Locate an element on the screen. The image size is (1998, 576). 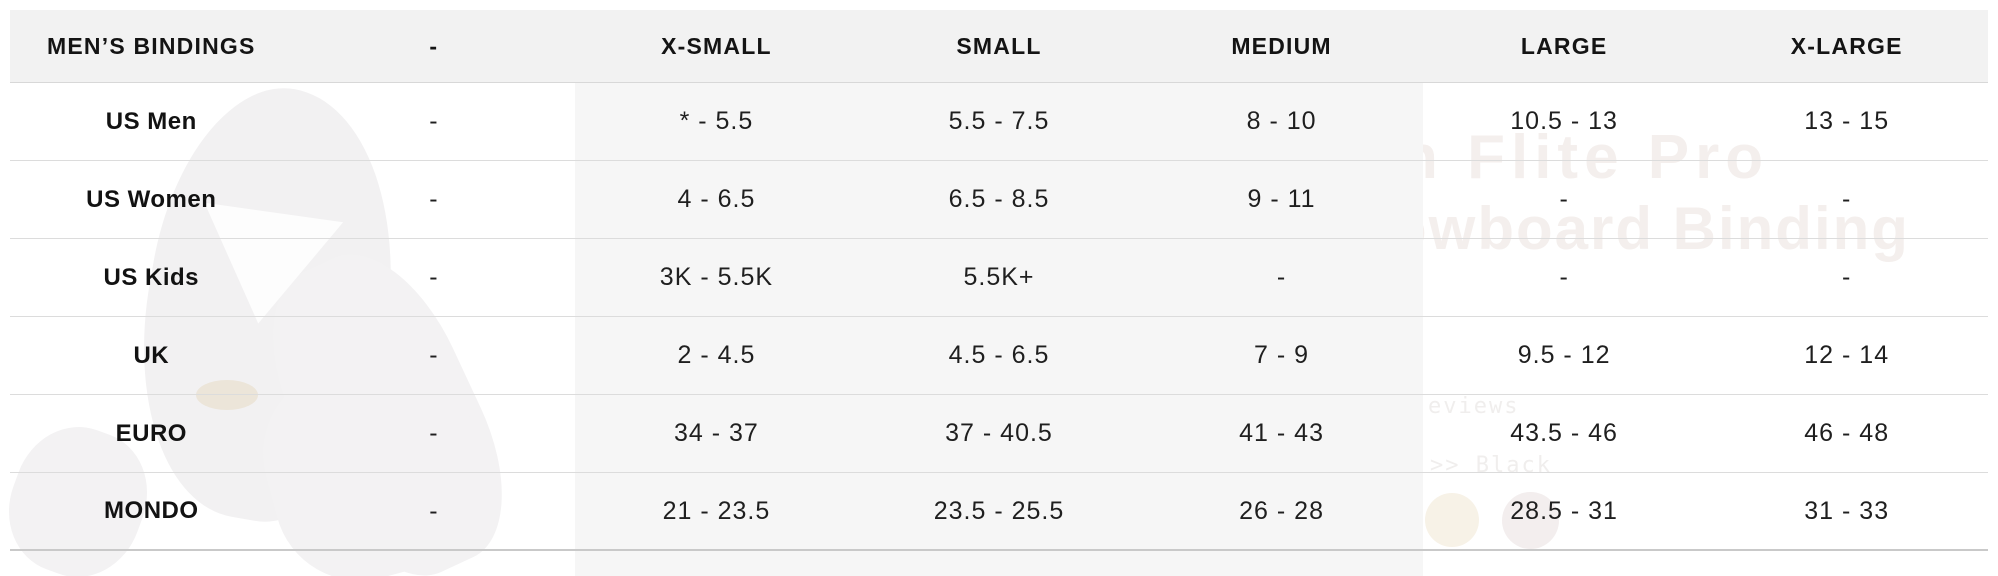
product-photo-watermark-highlight is located at coordinates (227, 395).